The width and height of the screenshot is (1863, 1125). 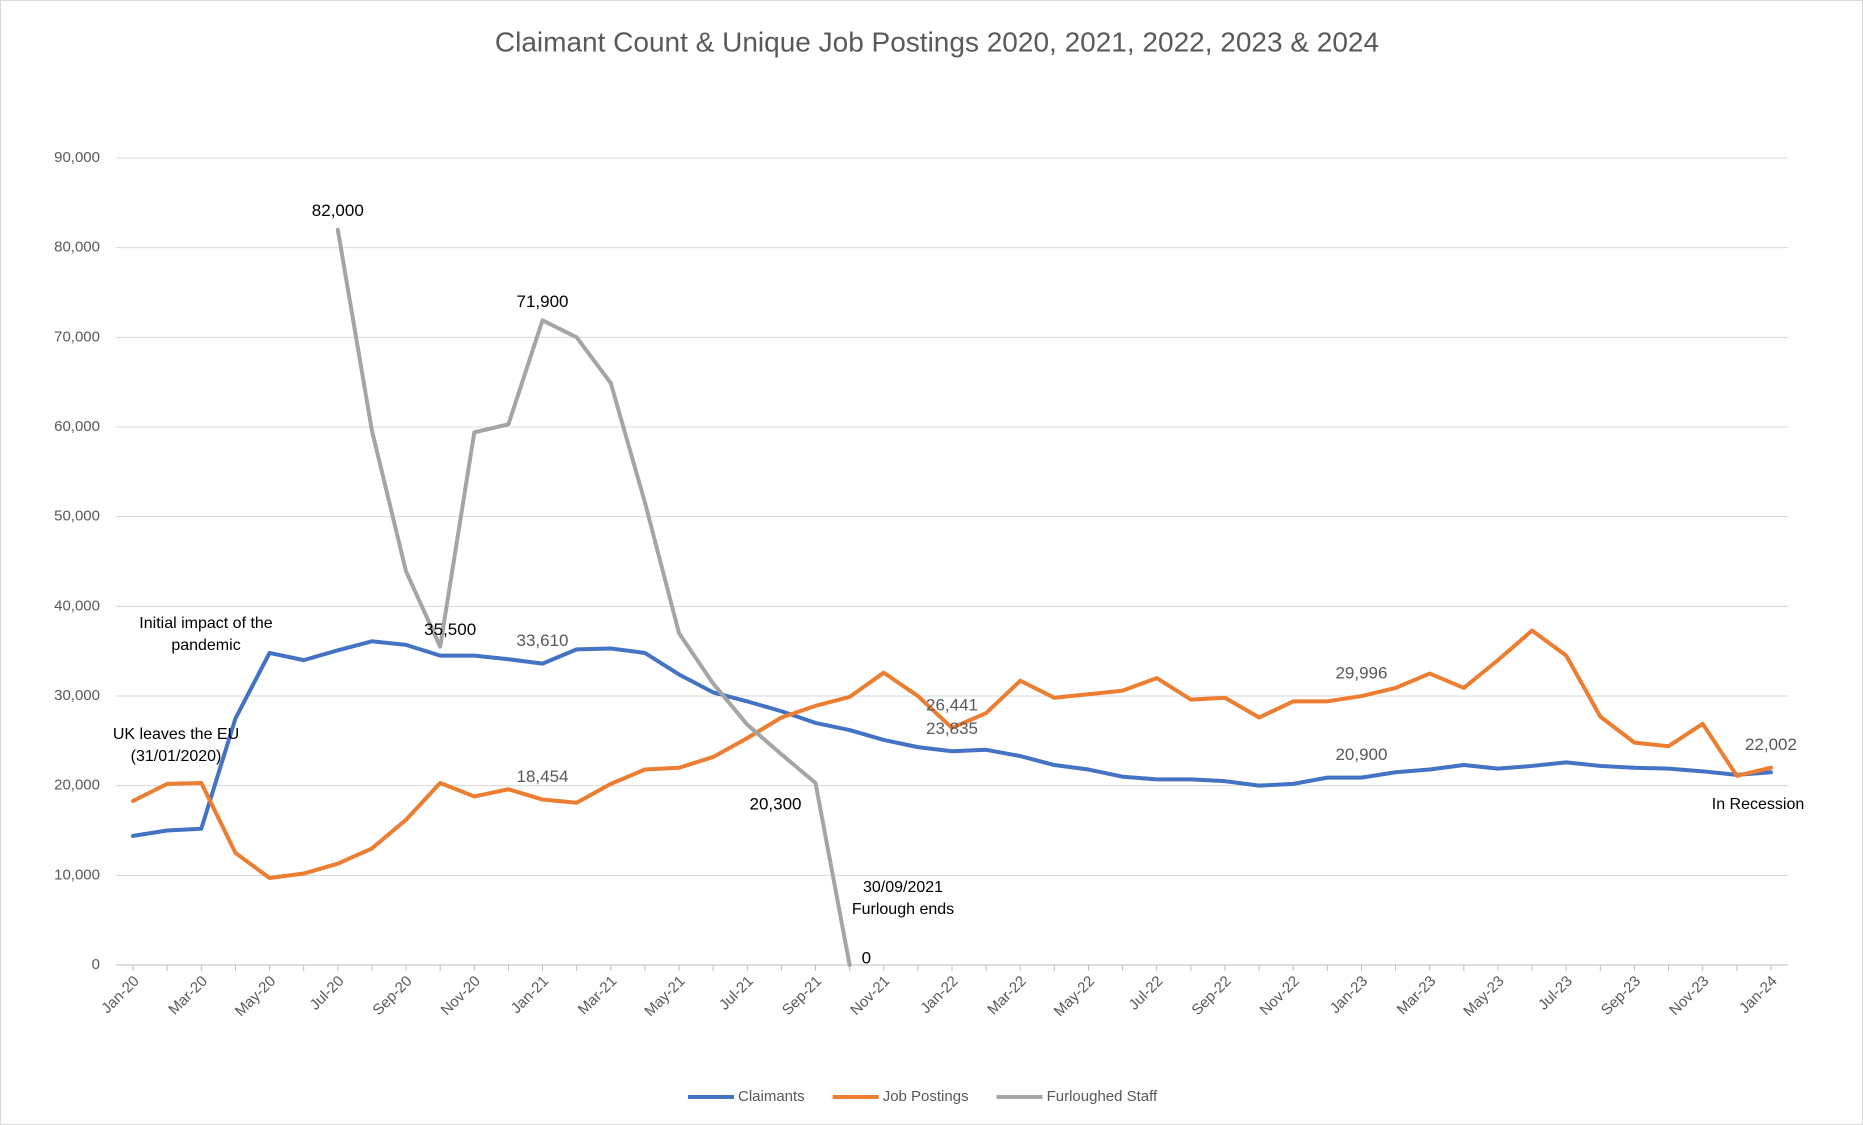 What do you see at coordinates (77, 874) in the screenshot?
I see `y-tick-label: 10,000` at bounding box center [77, 874].